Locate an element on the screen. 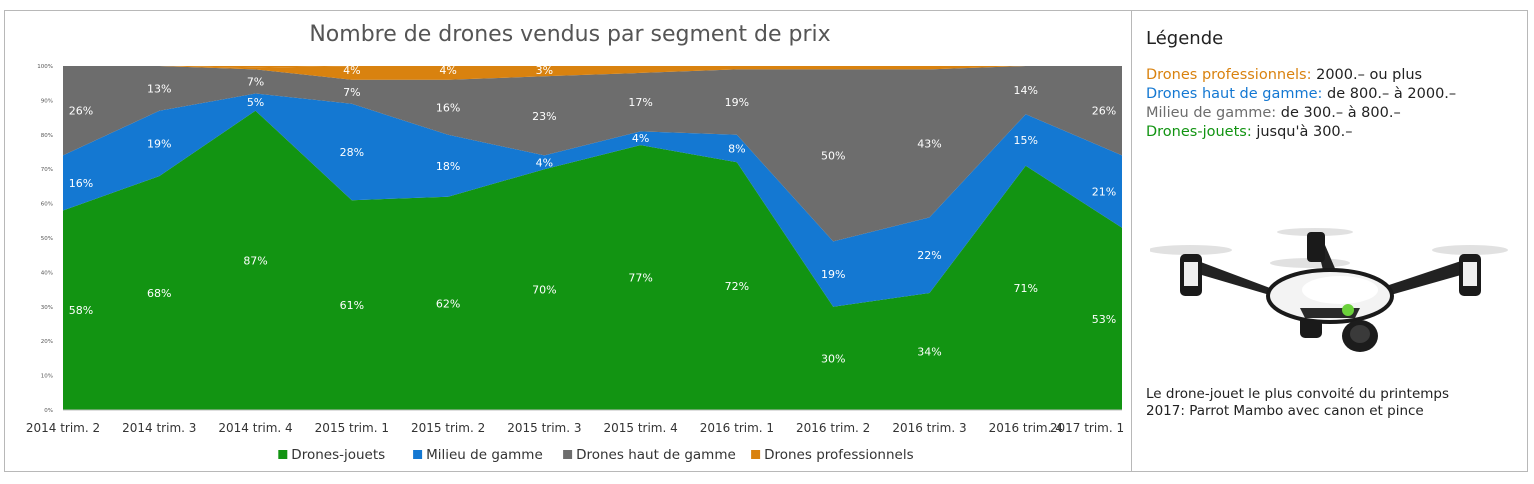 Image resolution: width=1534 pixels, height=484 pixels. y-tick-label: 60% is located at coordinates (47, 205).